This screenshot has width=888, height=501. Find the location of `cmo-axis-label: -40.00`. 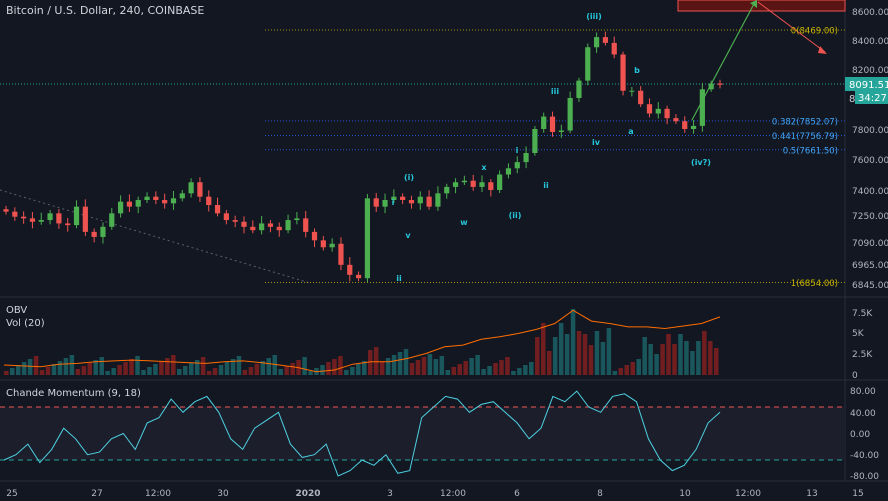

cmo-axis-label: -40.00 is located at coordinates (864, 456).